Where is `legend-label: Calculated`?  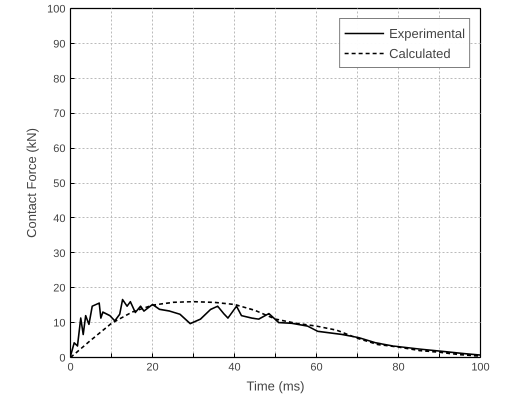
legend-label: Calculated is located at coordinates (420, 53).